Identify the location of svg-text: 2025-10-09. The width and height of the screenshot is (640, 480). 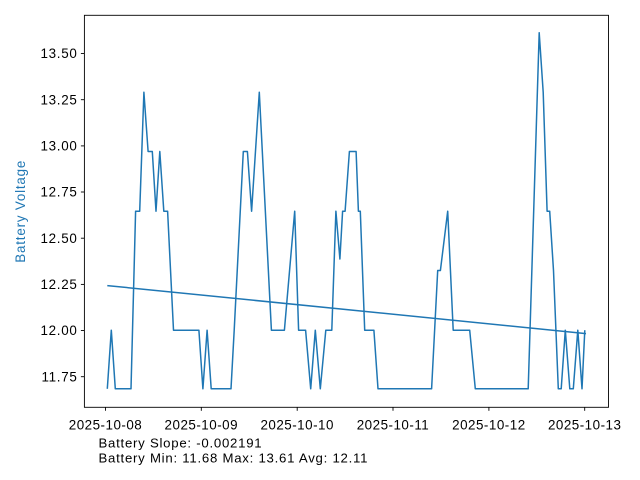
(202, 425).